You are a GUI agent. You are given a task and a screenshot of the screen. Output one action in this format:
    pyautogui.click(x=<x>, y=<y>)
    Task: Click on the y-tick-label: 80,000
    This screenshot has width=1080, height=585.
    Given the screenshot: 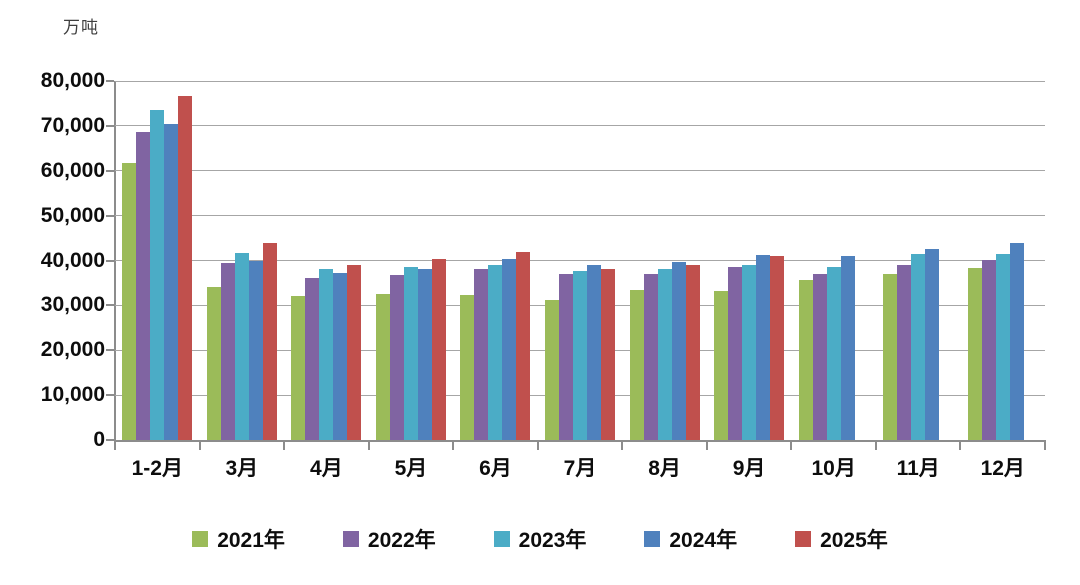 What is the action you would take?
    pyautogui.click(x=72, y=80)
    